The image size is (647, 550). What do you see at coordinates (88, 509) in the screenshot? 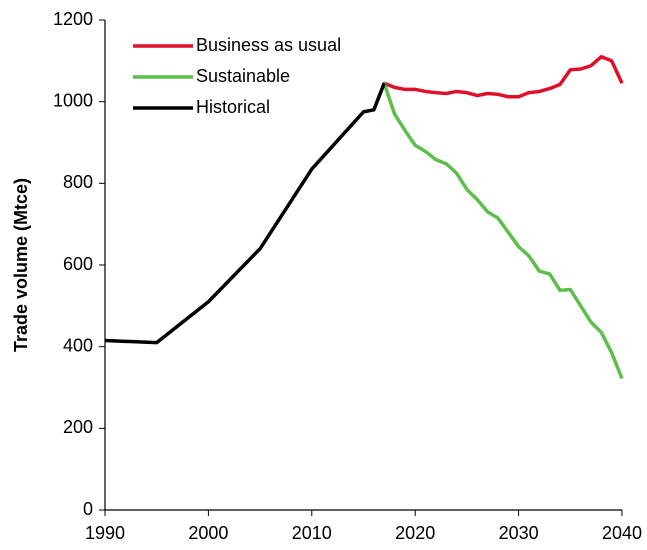
I see `y-tick-label: 0` at bounding box center [88, 509].